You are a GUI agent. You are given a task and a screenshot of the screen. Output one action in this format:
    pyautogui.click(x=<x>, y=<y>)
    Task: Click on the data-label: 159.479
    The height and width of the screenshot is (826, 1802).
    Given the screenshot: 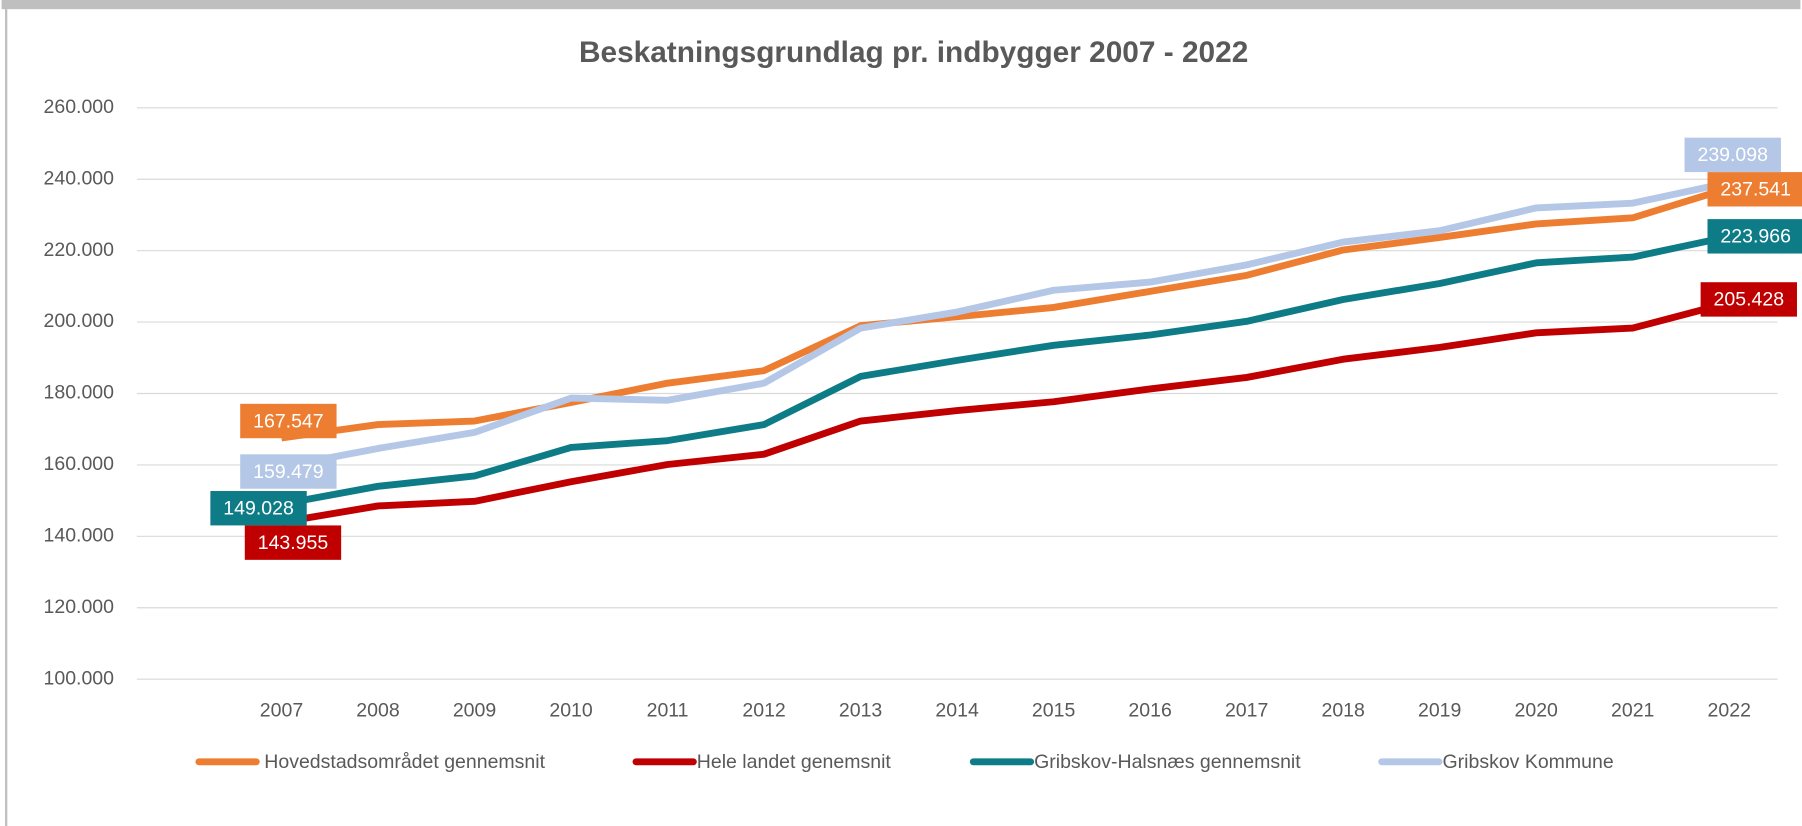 What is the action you would take?
    pyautogui.click(x=288, y=472)
    